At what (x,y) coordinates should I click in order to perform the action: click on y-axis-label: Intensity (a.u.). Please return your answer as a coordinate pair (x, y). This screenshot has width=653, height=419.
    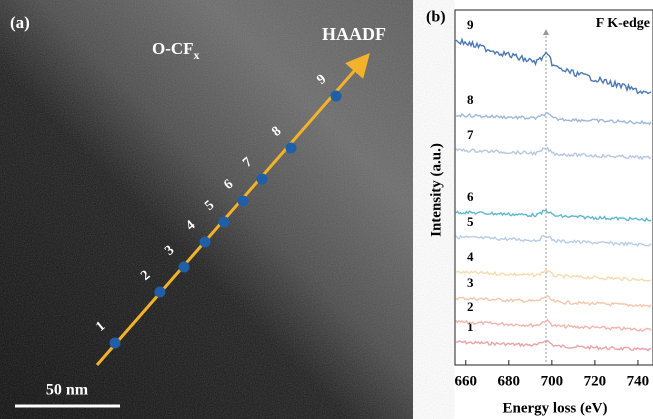
    Looking at the image, I should click on (436, 190).